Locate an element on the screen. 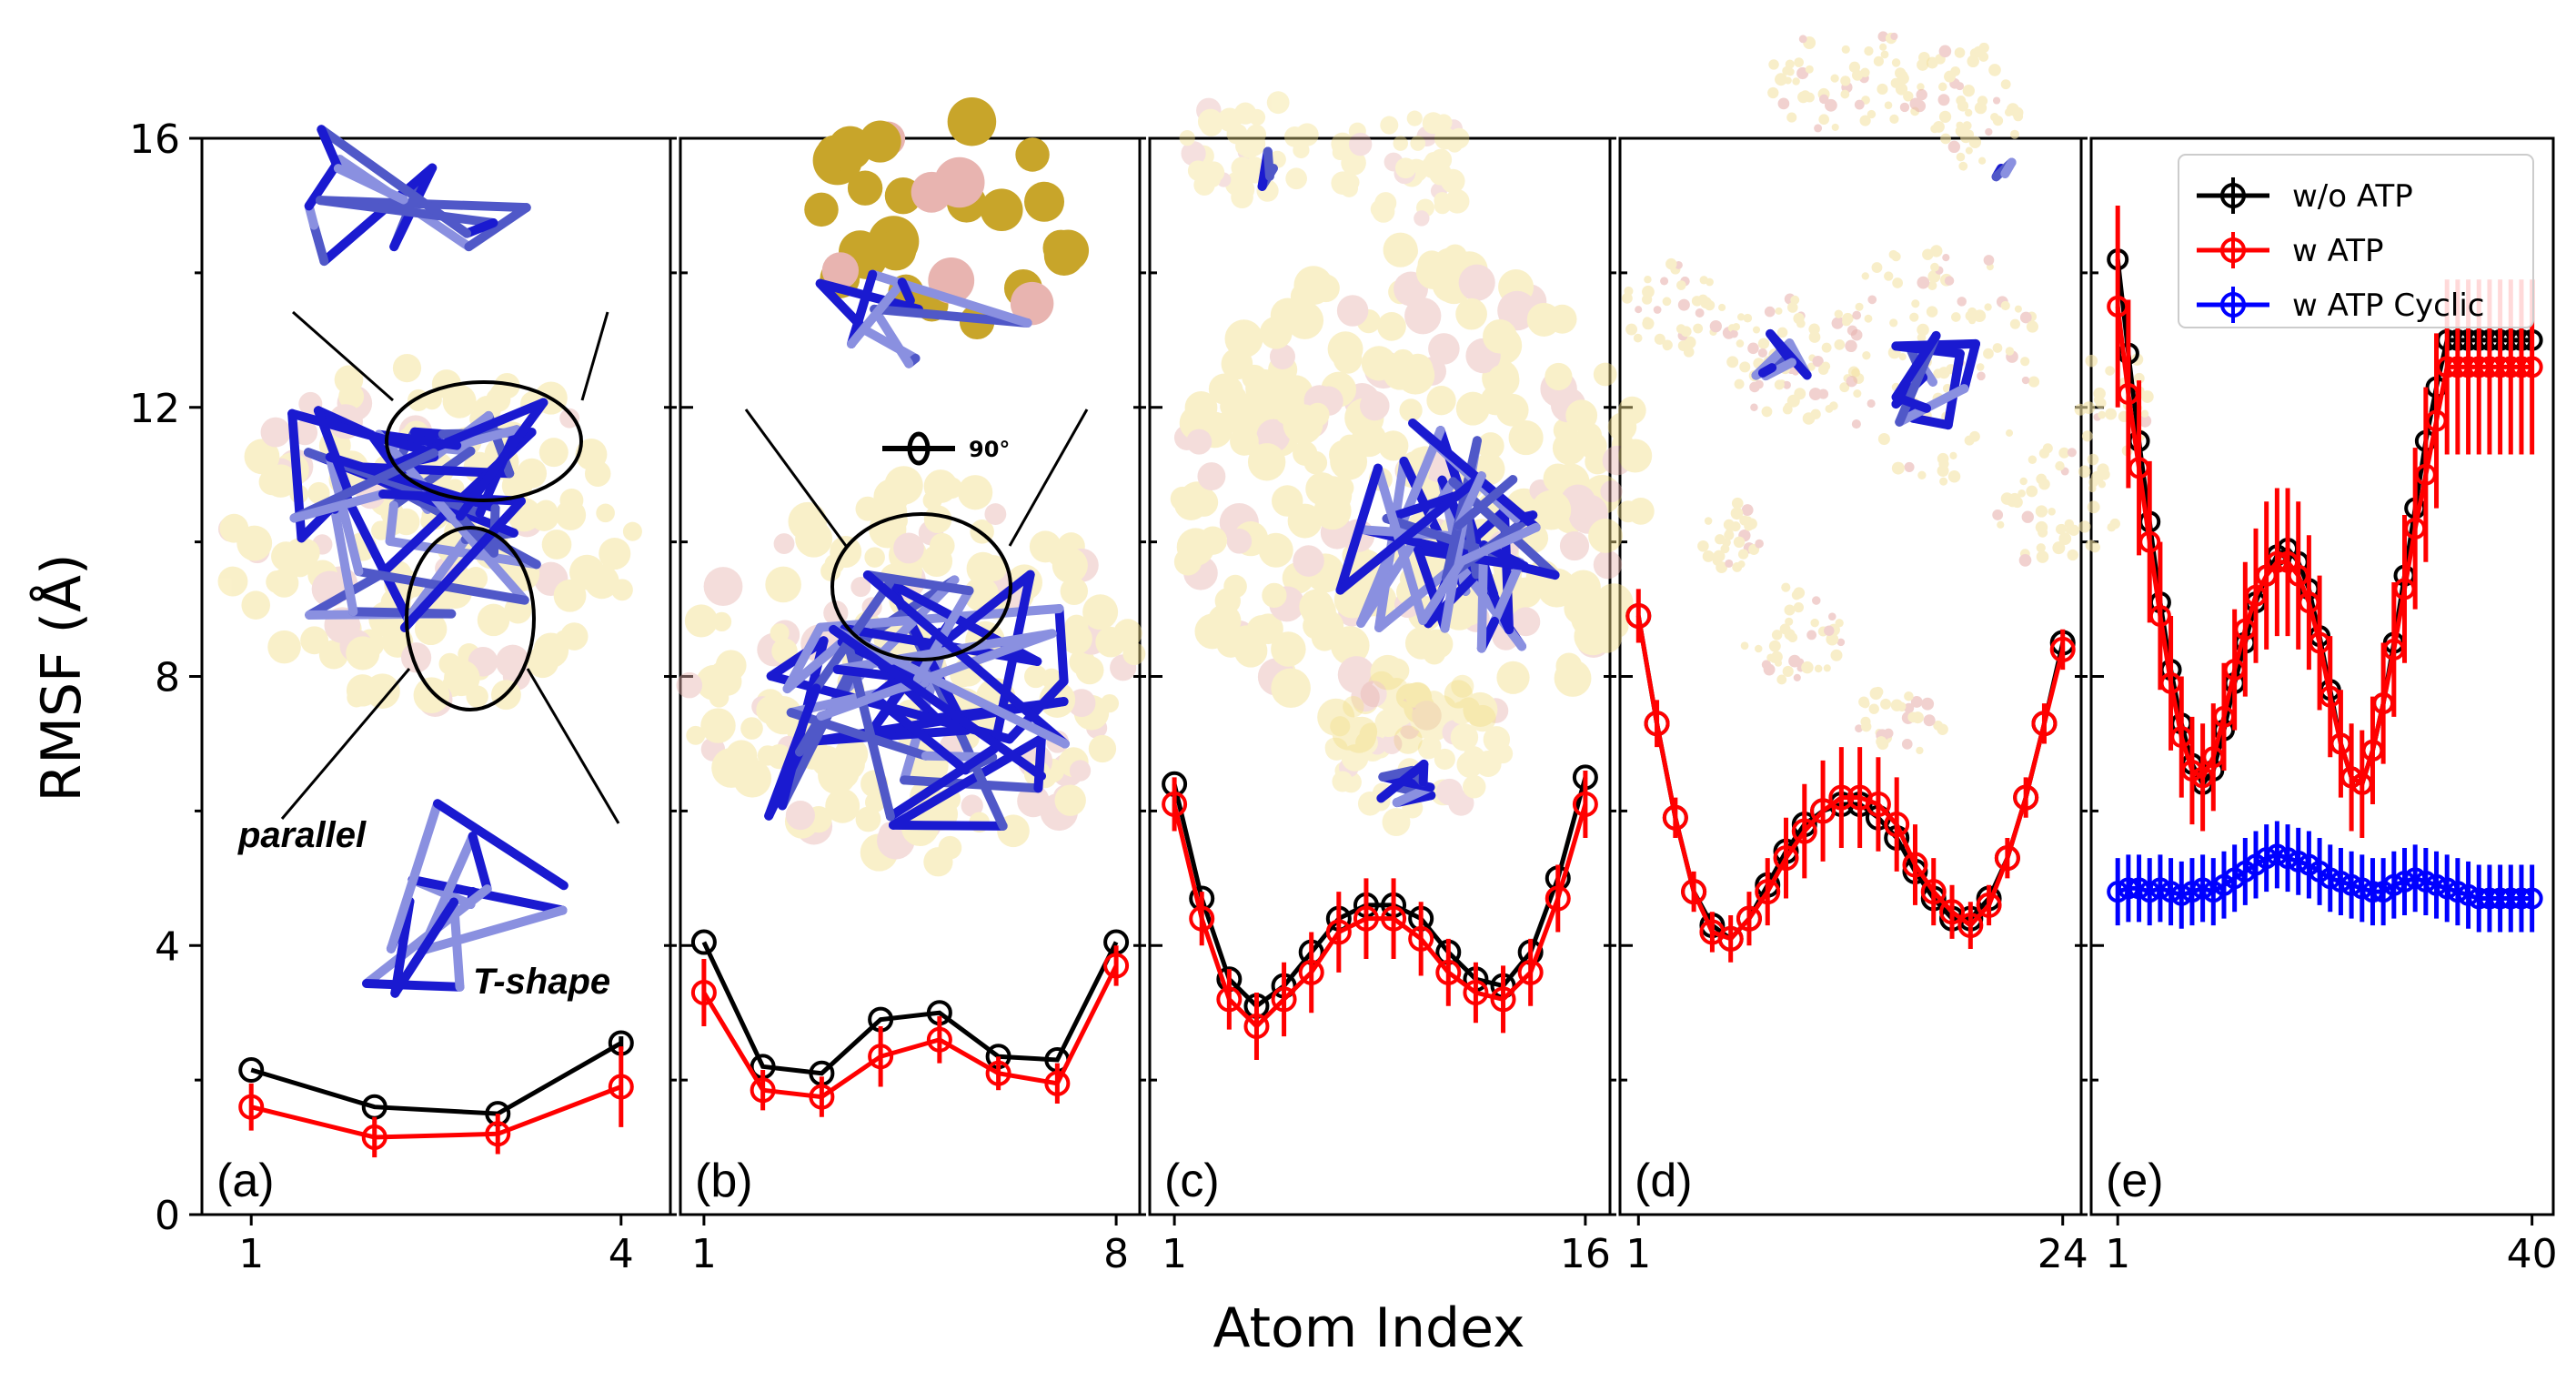 This screenshot has width=2576, height=1392. series-w-atp-cyclic is located at coordinates (2325, 877).